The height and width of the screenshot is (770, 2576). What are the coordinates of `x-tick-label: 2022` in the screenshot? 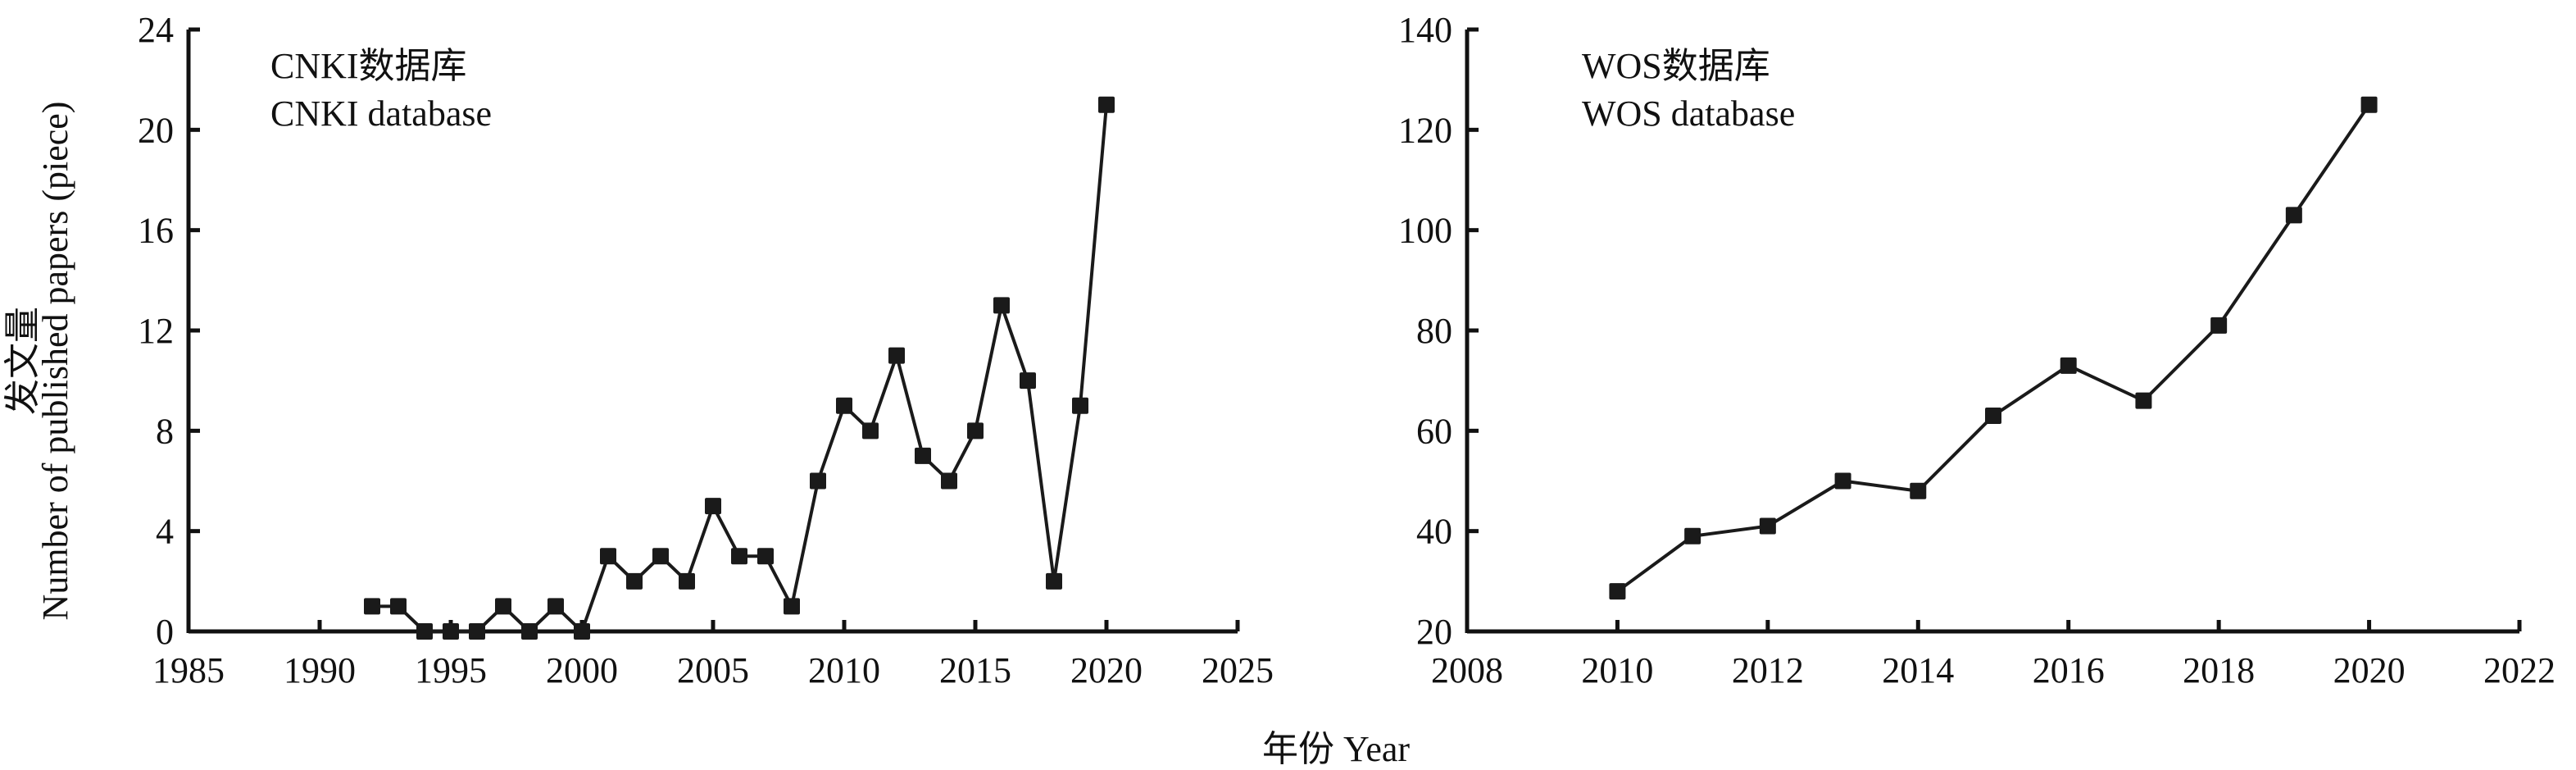 It's located at (2519, 670).